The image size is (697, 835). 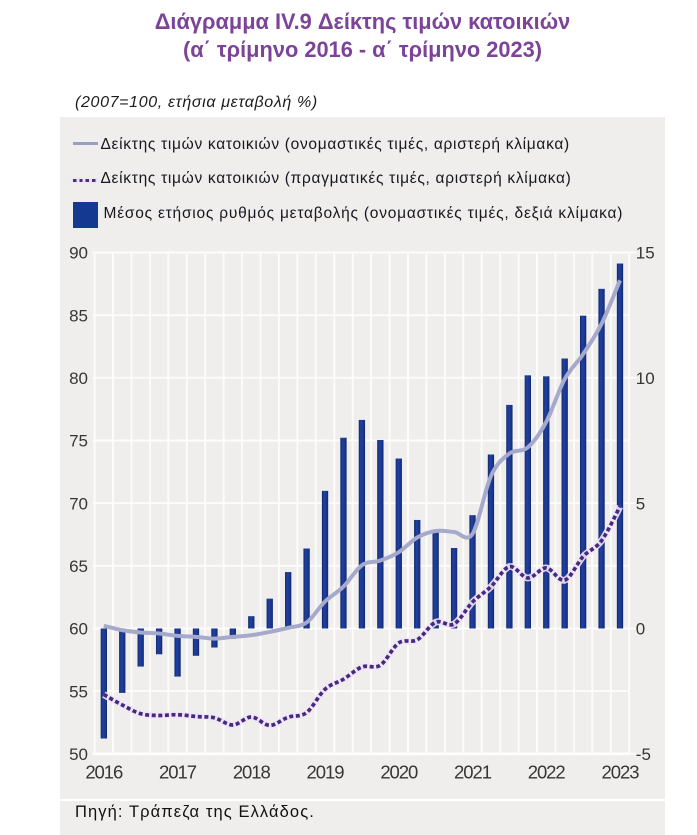 What do you see at coordinates (326, 772) in the screenshot?
I see `svg-text: 2019` at bounding box center [326, 772].